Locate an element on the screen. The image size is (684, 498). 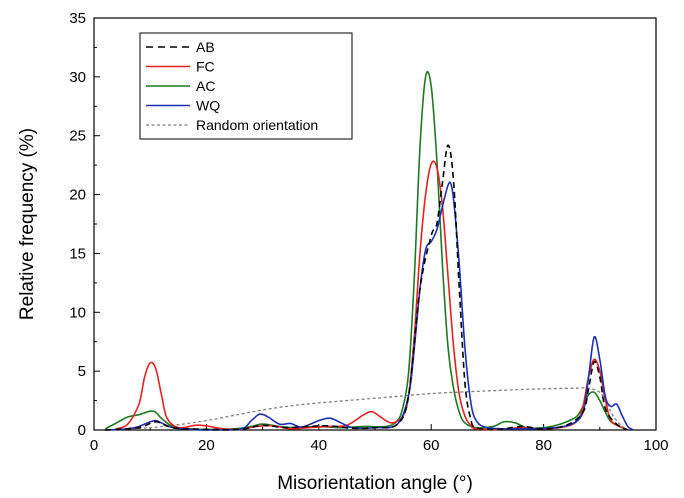
x-tick-label: 100 is located at coordinates (655, 445).